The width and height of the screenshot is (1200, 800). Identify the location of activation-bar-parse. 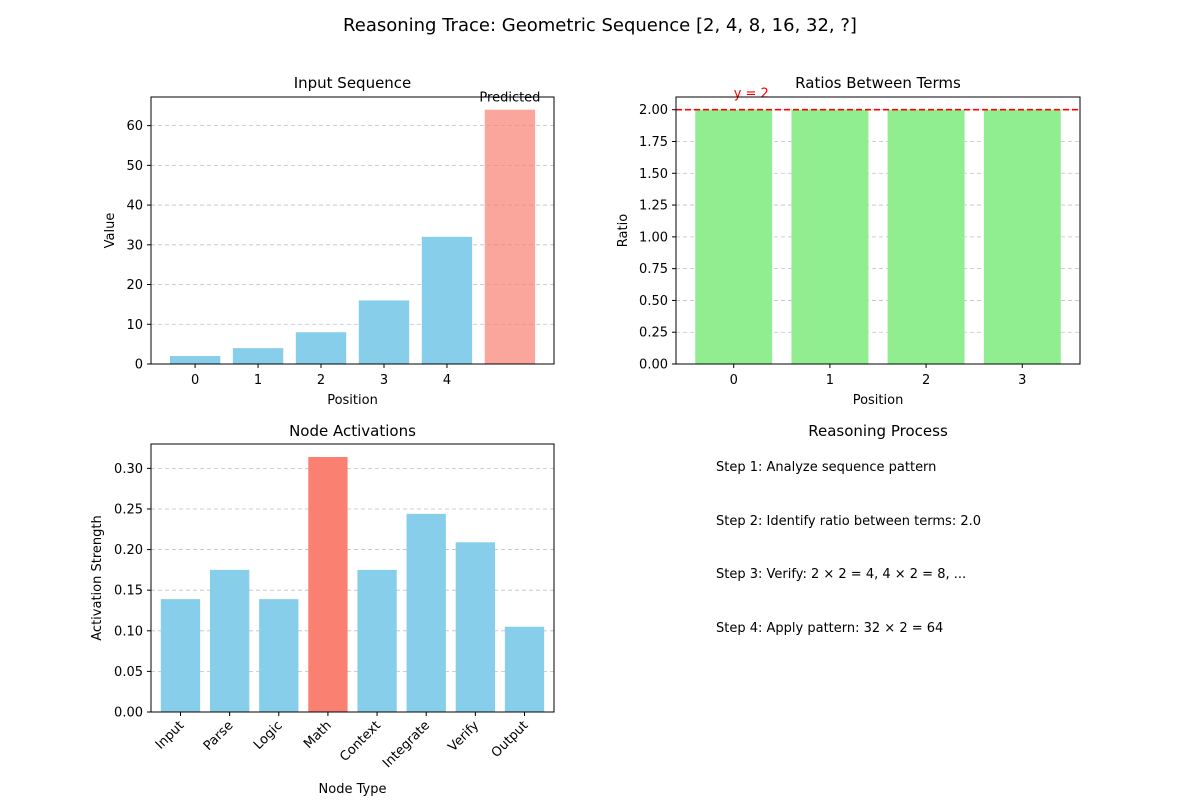
(229, 640).